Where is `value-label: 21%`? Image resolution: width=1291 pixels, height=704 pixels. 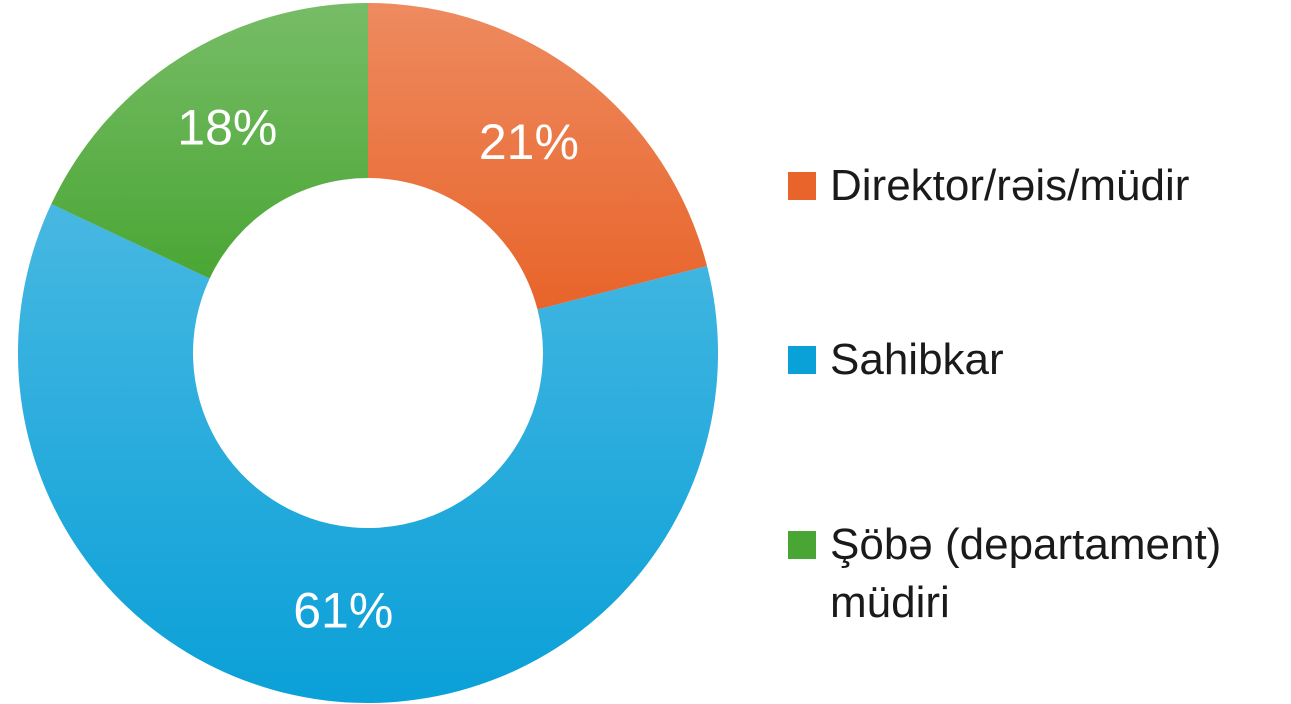
value-label: 21% is located at coordinates (529, 142).